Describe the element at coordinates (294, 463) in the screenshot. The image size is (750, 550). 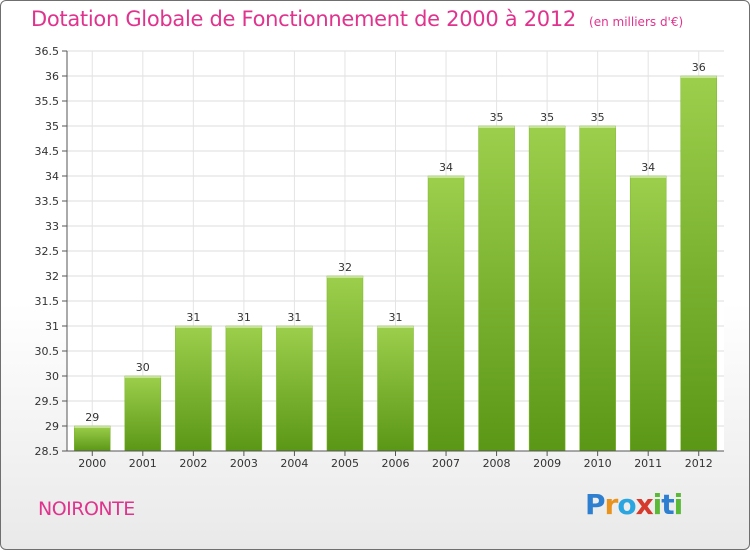
I see `x-tick-label: 2004` at that location.